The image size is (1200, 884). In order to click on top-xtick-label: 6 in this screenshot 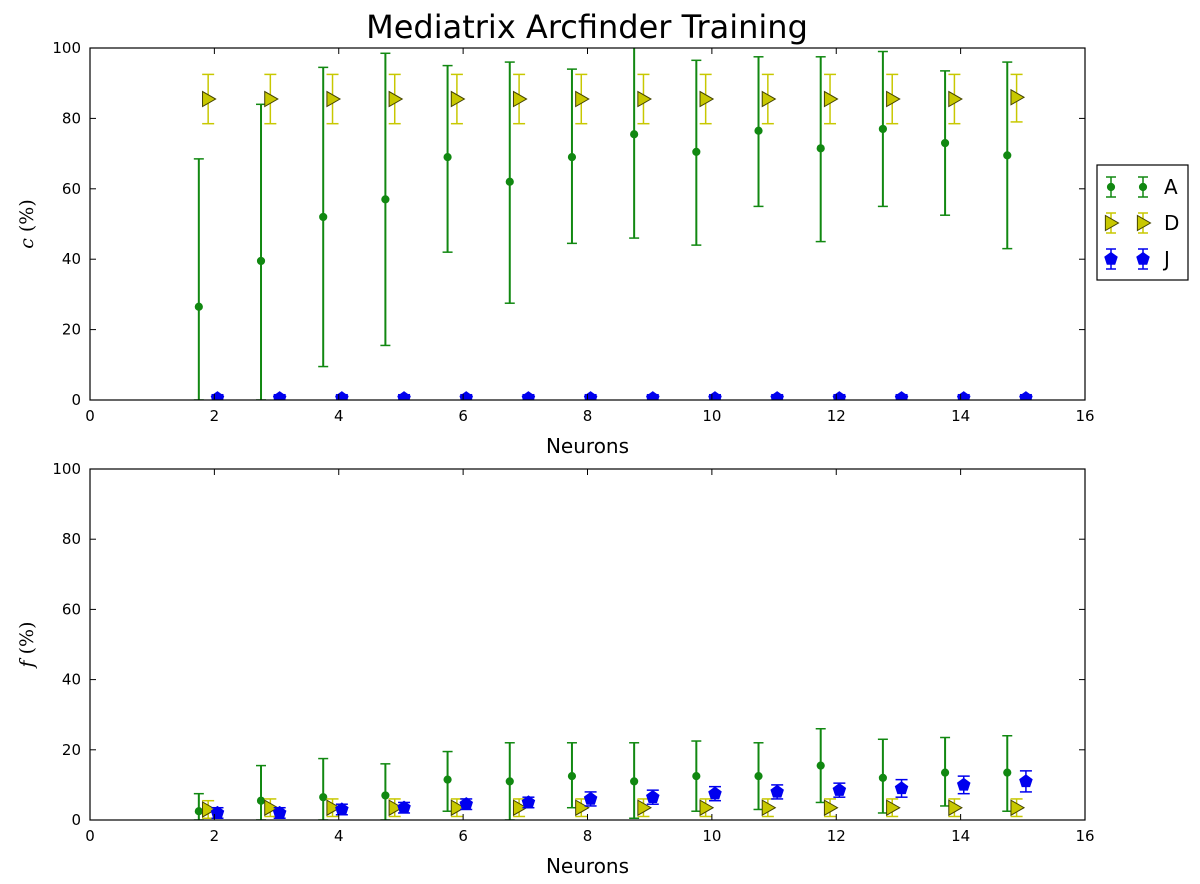, I will do `click(463, 416)`.